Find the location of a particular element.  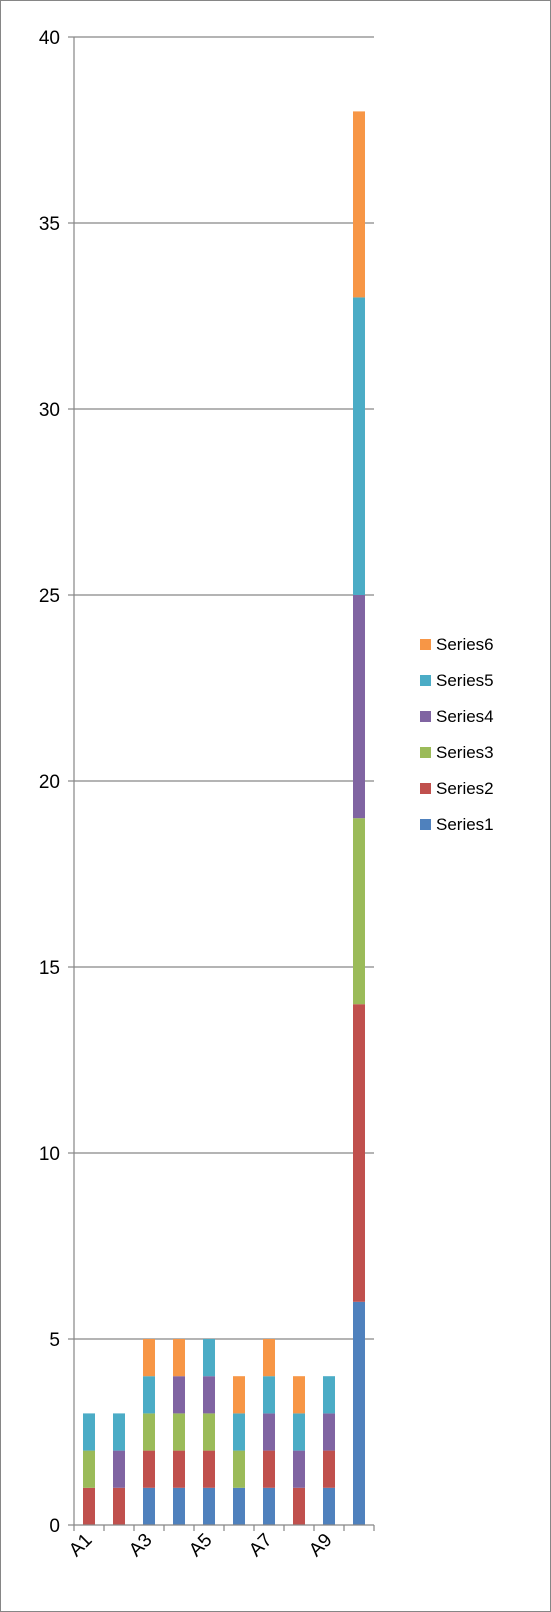

y-tick-label-10: 10 is located at coordinates (49, 1154).